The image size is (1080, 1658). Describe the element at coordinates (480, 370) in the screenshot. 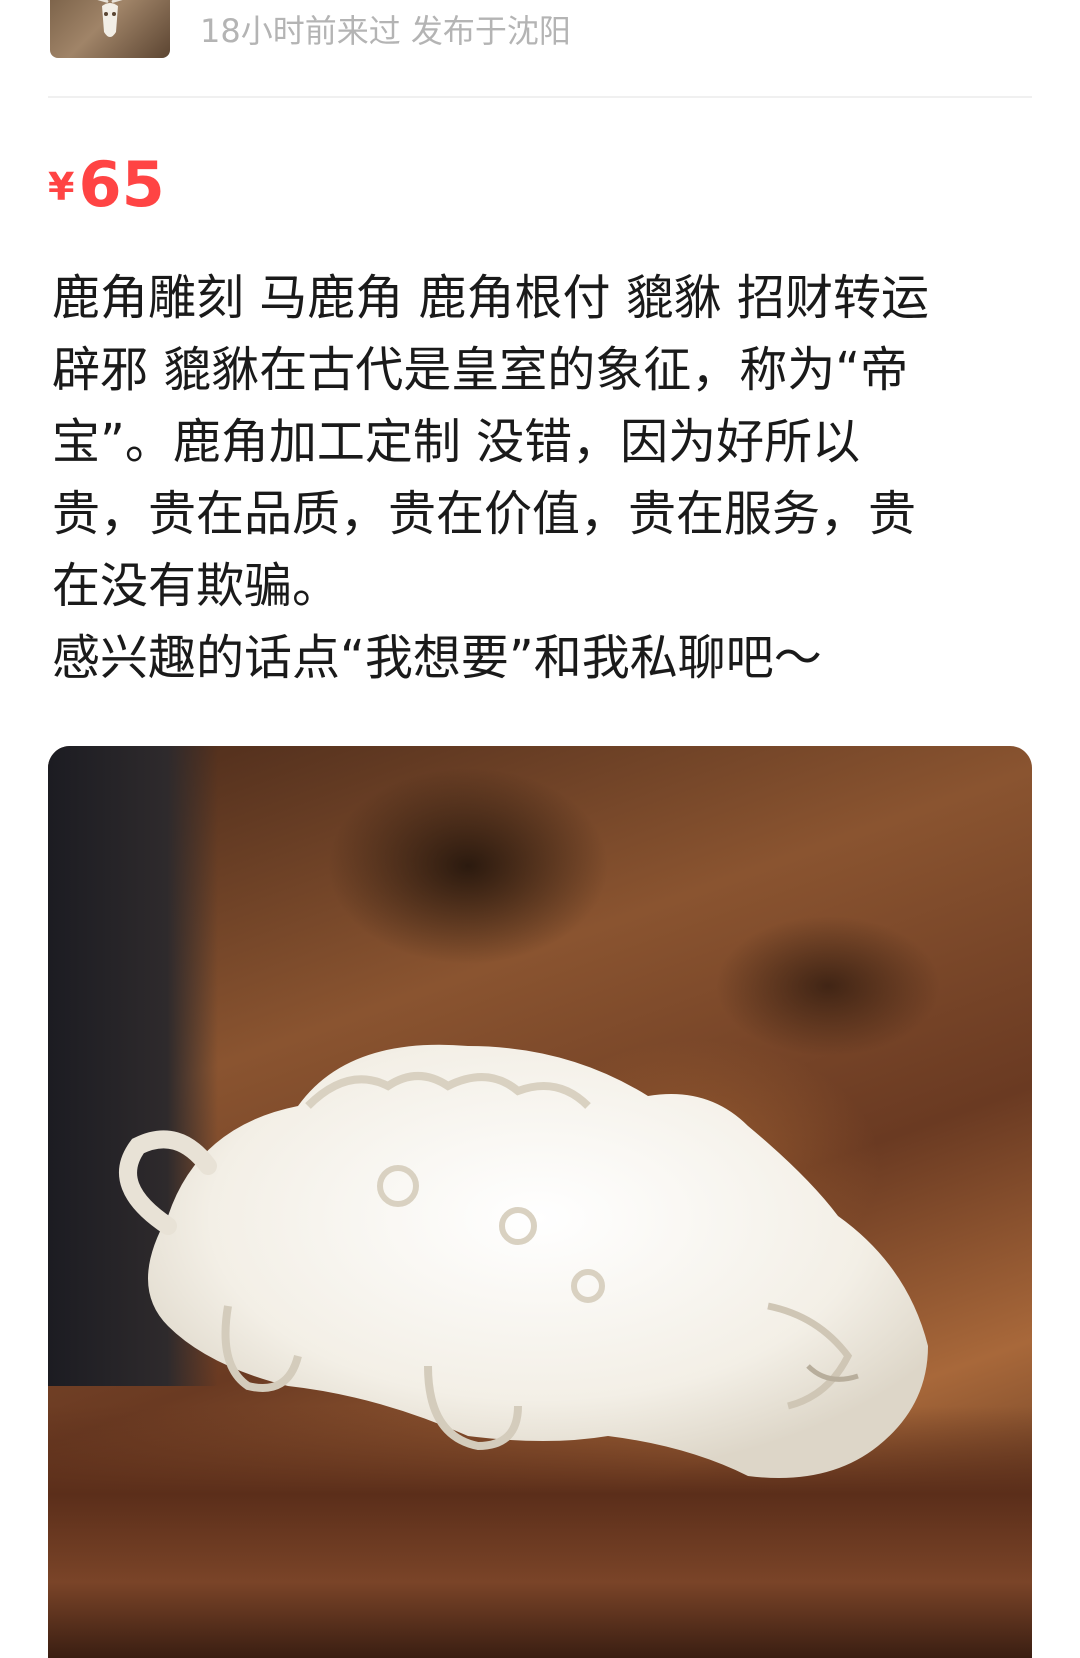

I see `description-line: 辟邪 貔貅在古代是皇室的象征，称为“帝` at that location.